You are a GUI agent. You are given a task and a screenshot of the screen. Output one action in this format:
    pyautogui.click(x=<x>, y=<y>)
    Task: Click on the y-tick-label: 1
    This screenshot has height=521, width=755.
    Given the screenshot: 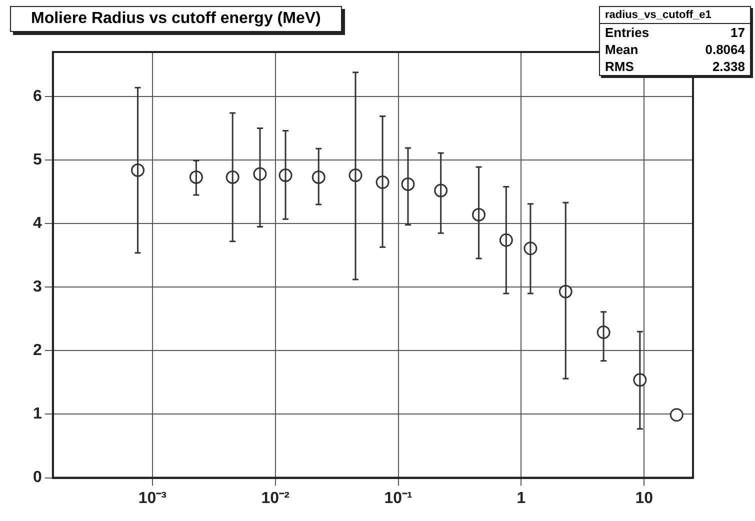 What is the action you would take?
    pyautogui.click(x=37, y=414)
    